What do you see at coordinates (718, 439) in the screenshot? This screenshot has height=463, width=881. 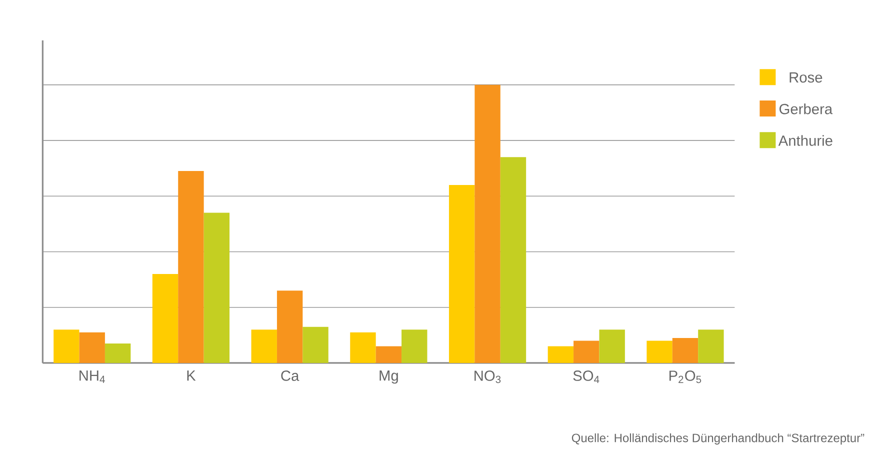 I see `source-note: Quelle: Holländisches Düngerhandbuch “Startrezeptur”` at bounding box center [718, 439].